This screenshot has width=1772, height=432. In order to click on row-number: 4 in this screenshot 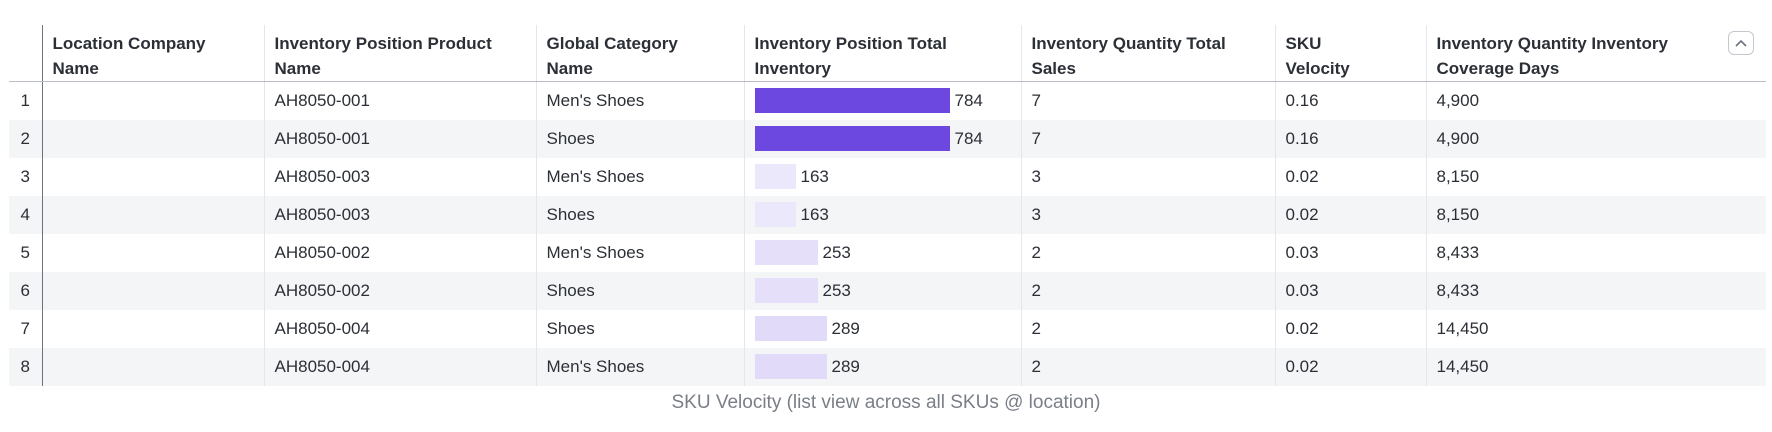, I will do `click(25, 214)`.